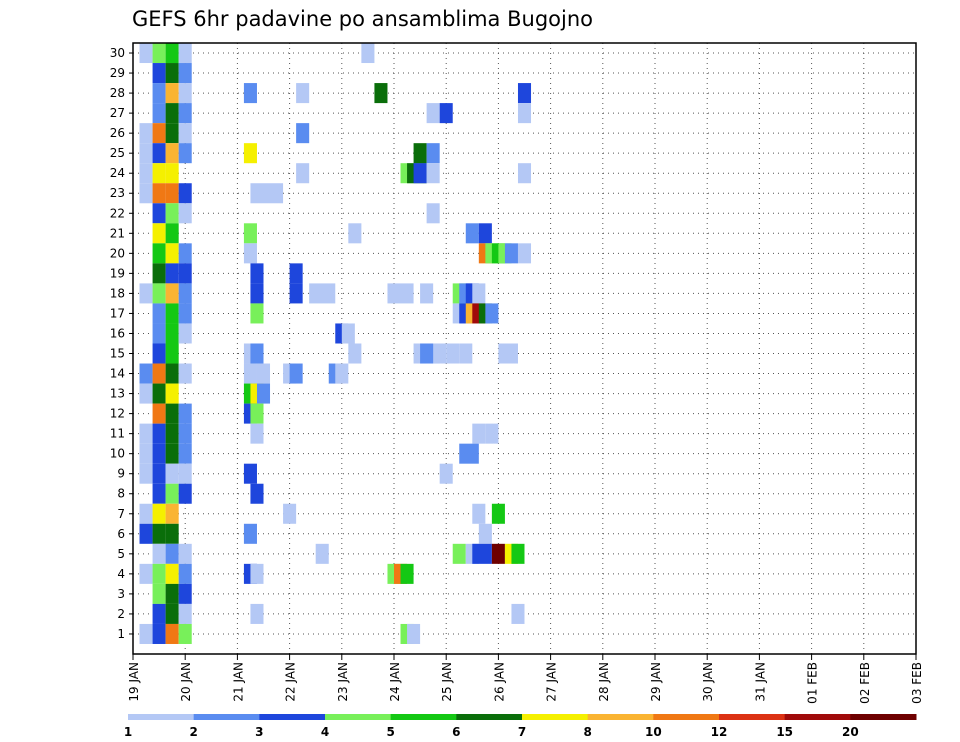 Image resolution: width=960 pixels, height=742 pixels. Describe the element at coordinates (656, 682) in the screenshot. I see `x-tick-label: 29 JAN` at that location.